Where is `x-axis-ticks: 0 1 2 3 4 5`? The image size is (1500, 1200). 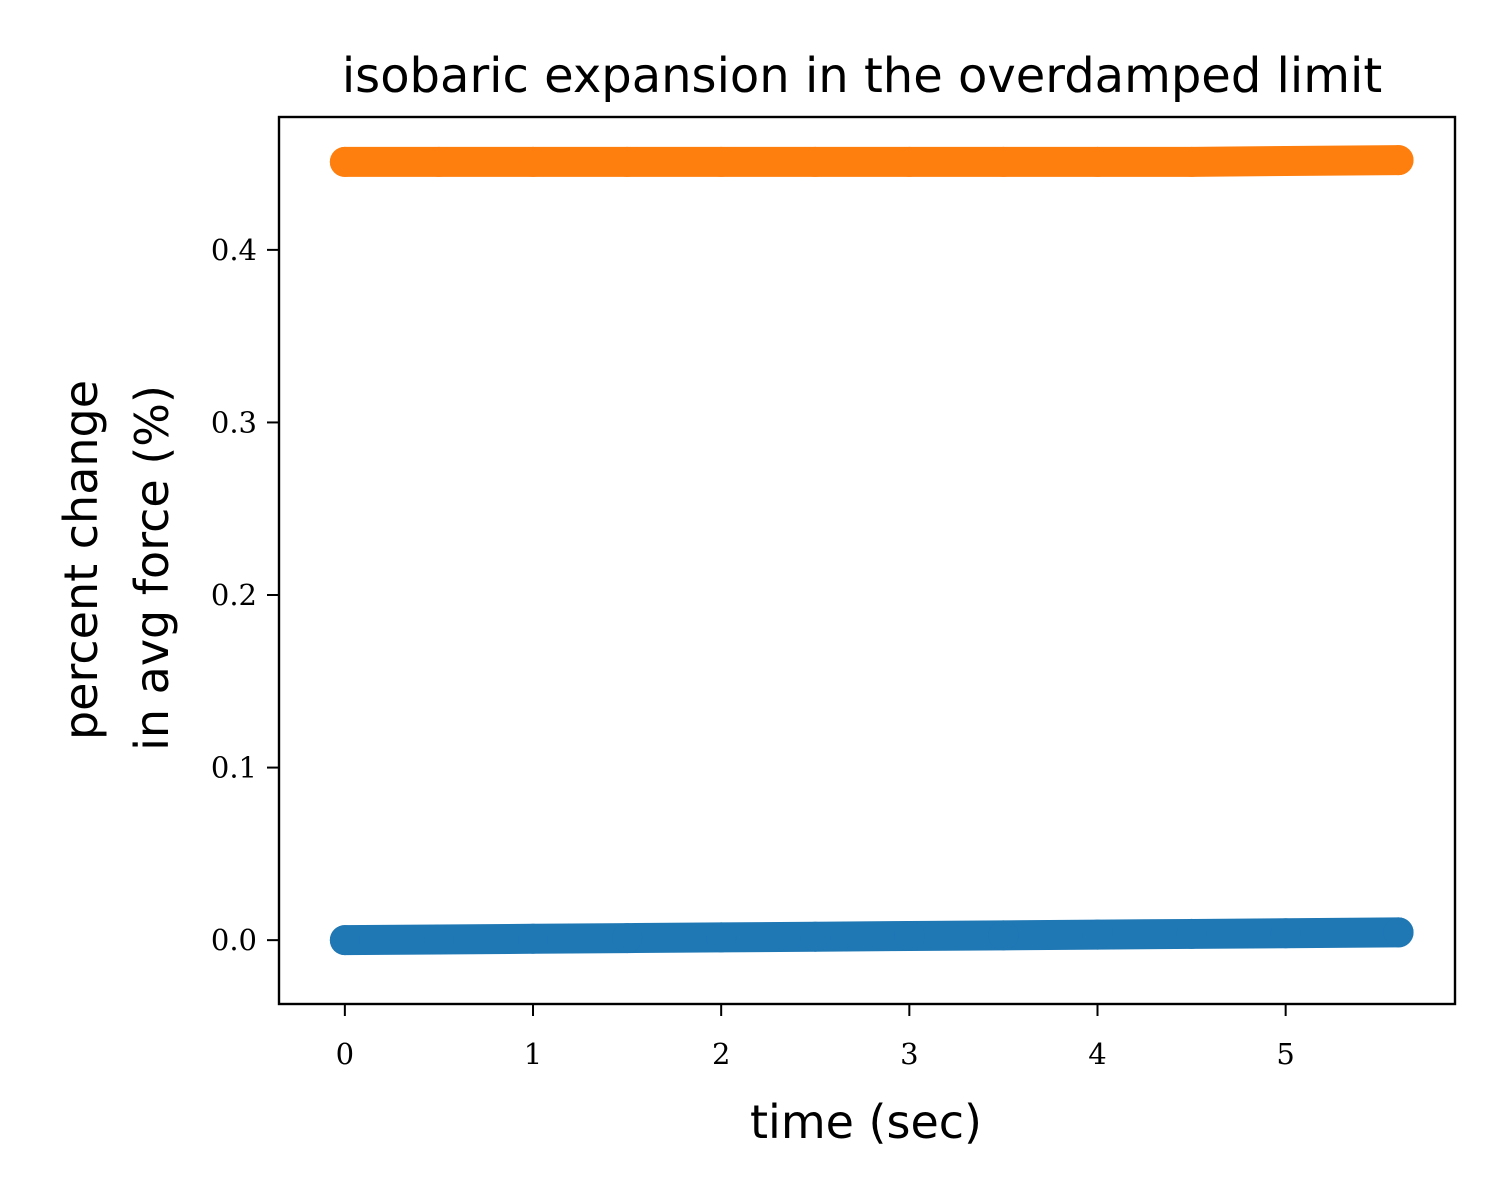 x-axis-ticks: 0 1 2 3 4 5 is located at coordinates (815, 1037).